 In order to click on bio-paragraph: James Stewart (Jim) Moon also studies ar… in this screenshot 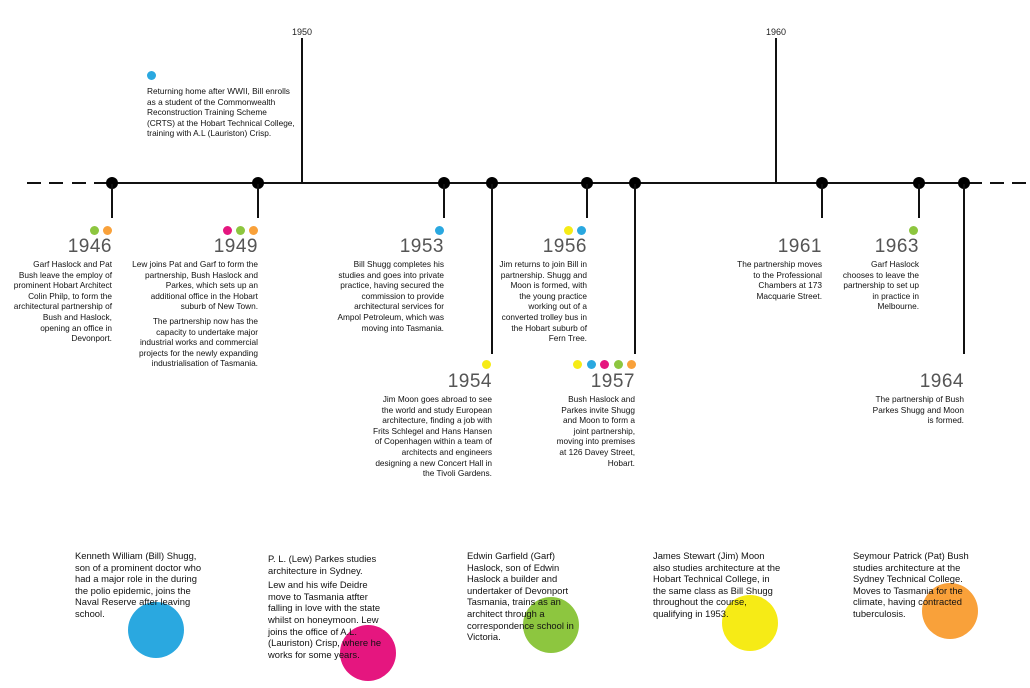, I will do `click(717, 584)`.